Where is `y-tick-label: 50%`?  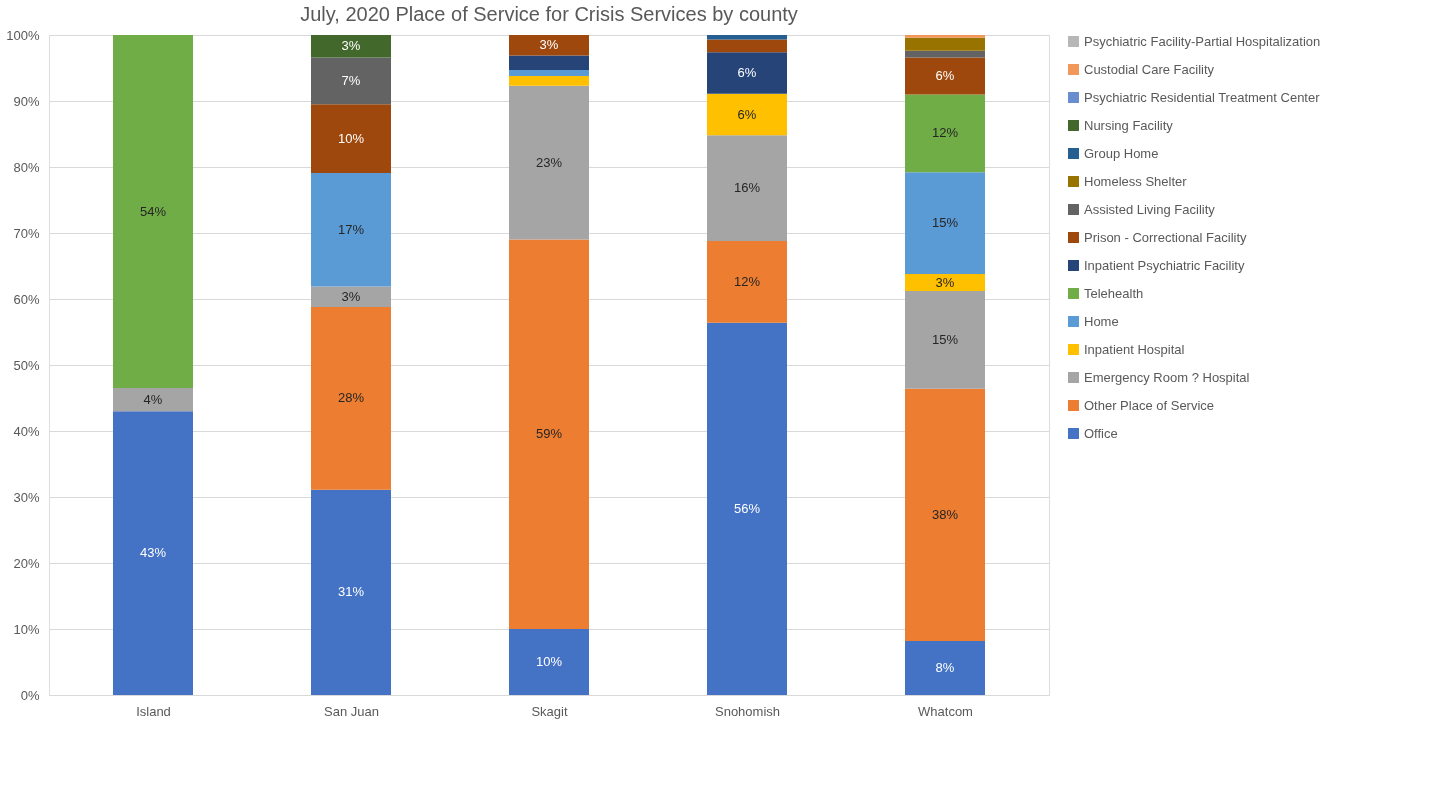
y-tick-label: 50% is located at coordinates (26, 365).